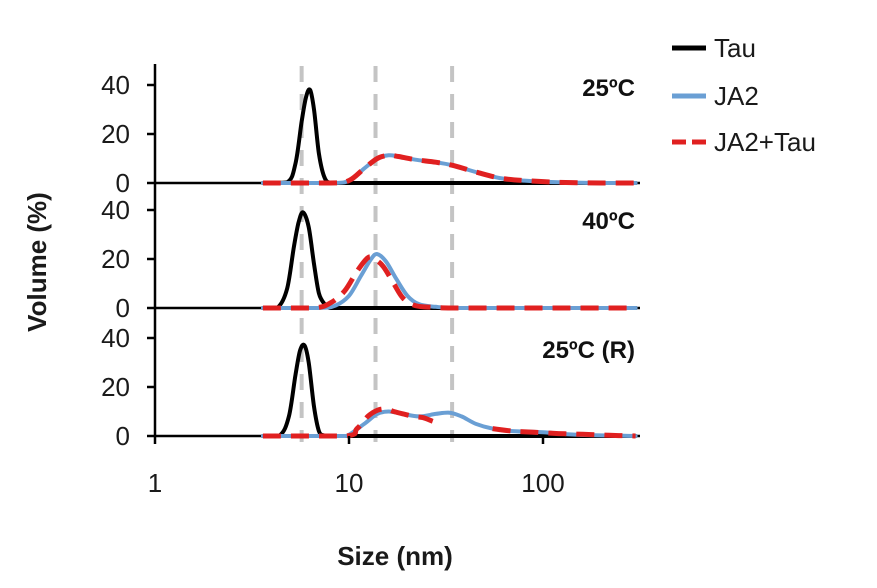 The width and height of the screenshot is (877, 588). I want to click on panel-label: 25ºC (R), so click(588, 350).